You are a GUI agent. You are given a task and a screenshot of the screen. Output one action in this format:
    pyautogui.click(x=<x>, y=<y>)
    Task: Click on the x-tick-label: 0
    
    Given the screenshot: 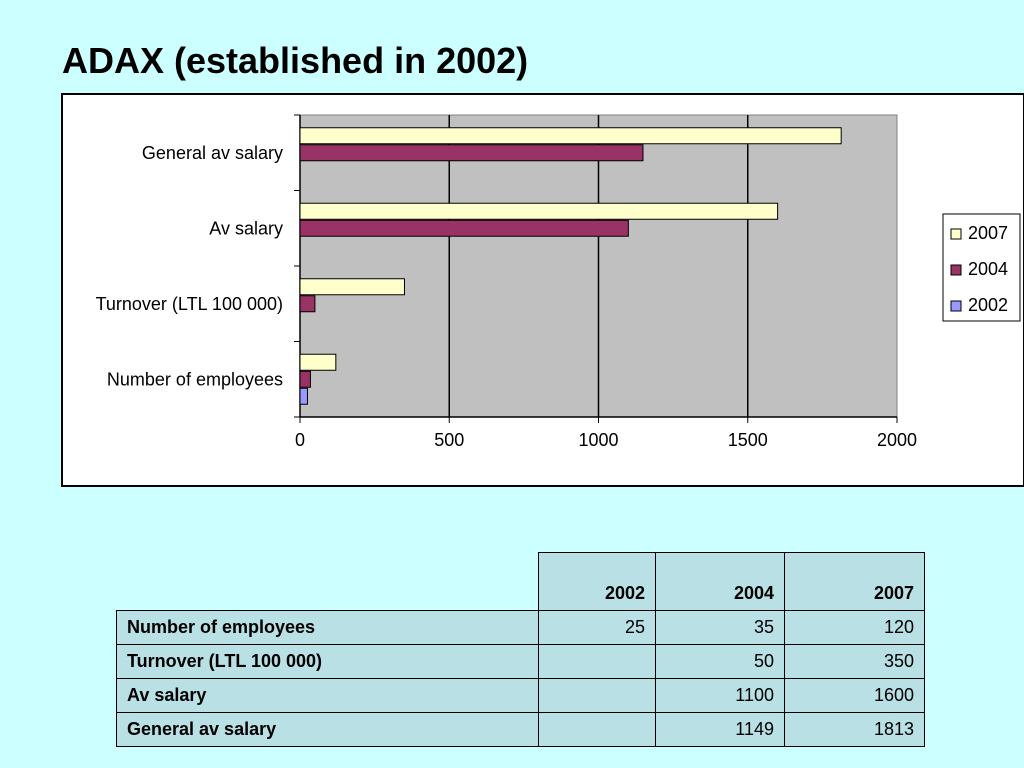 What is the action you would take?
    pyautogui.click(x=300, y=440)
    